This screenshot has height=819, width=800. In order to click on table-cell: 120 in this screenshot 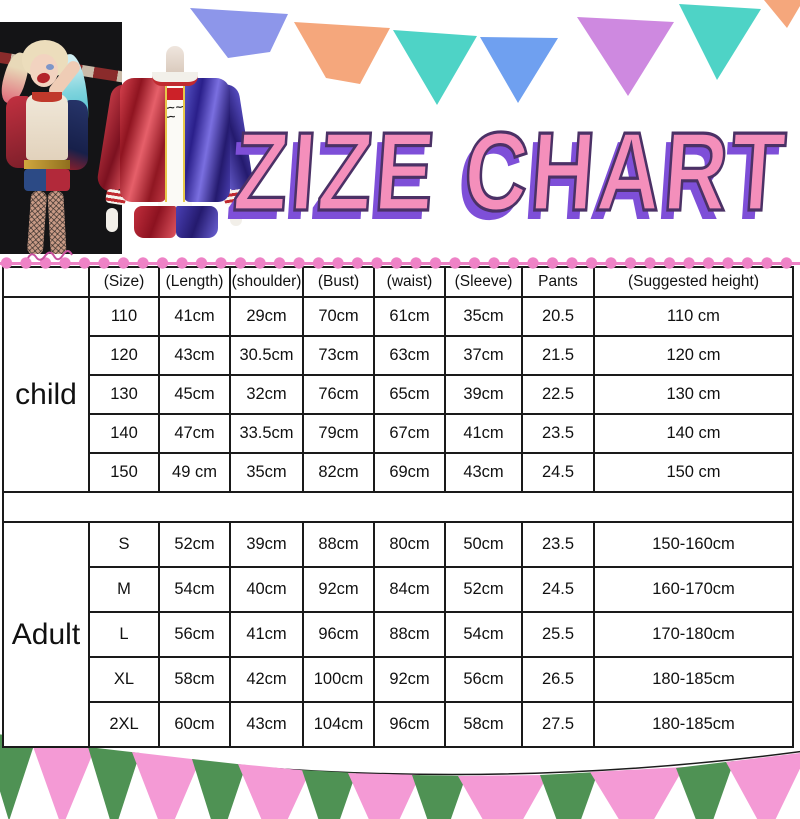, I will do `click(124, 355)`.